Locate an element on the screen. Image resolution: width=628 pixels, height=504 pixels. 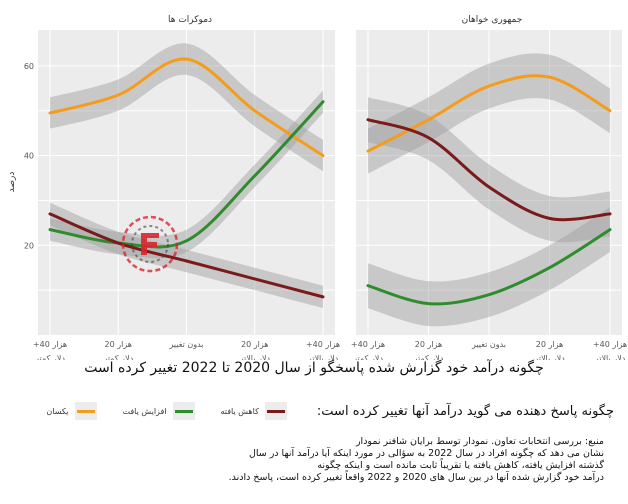
x-tick-label-4-1-1: دلار بالاتر is located at coordinates (323, 357).